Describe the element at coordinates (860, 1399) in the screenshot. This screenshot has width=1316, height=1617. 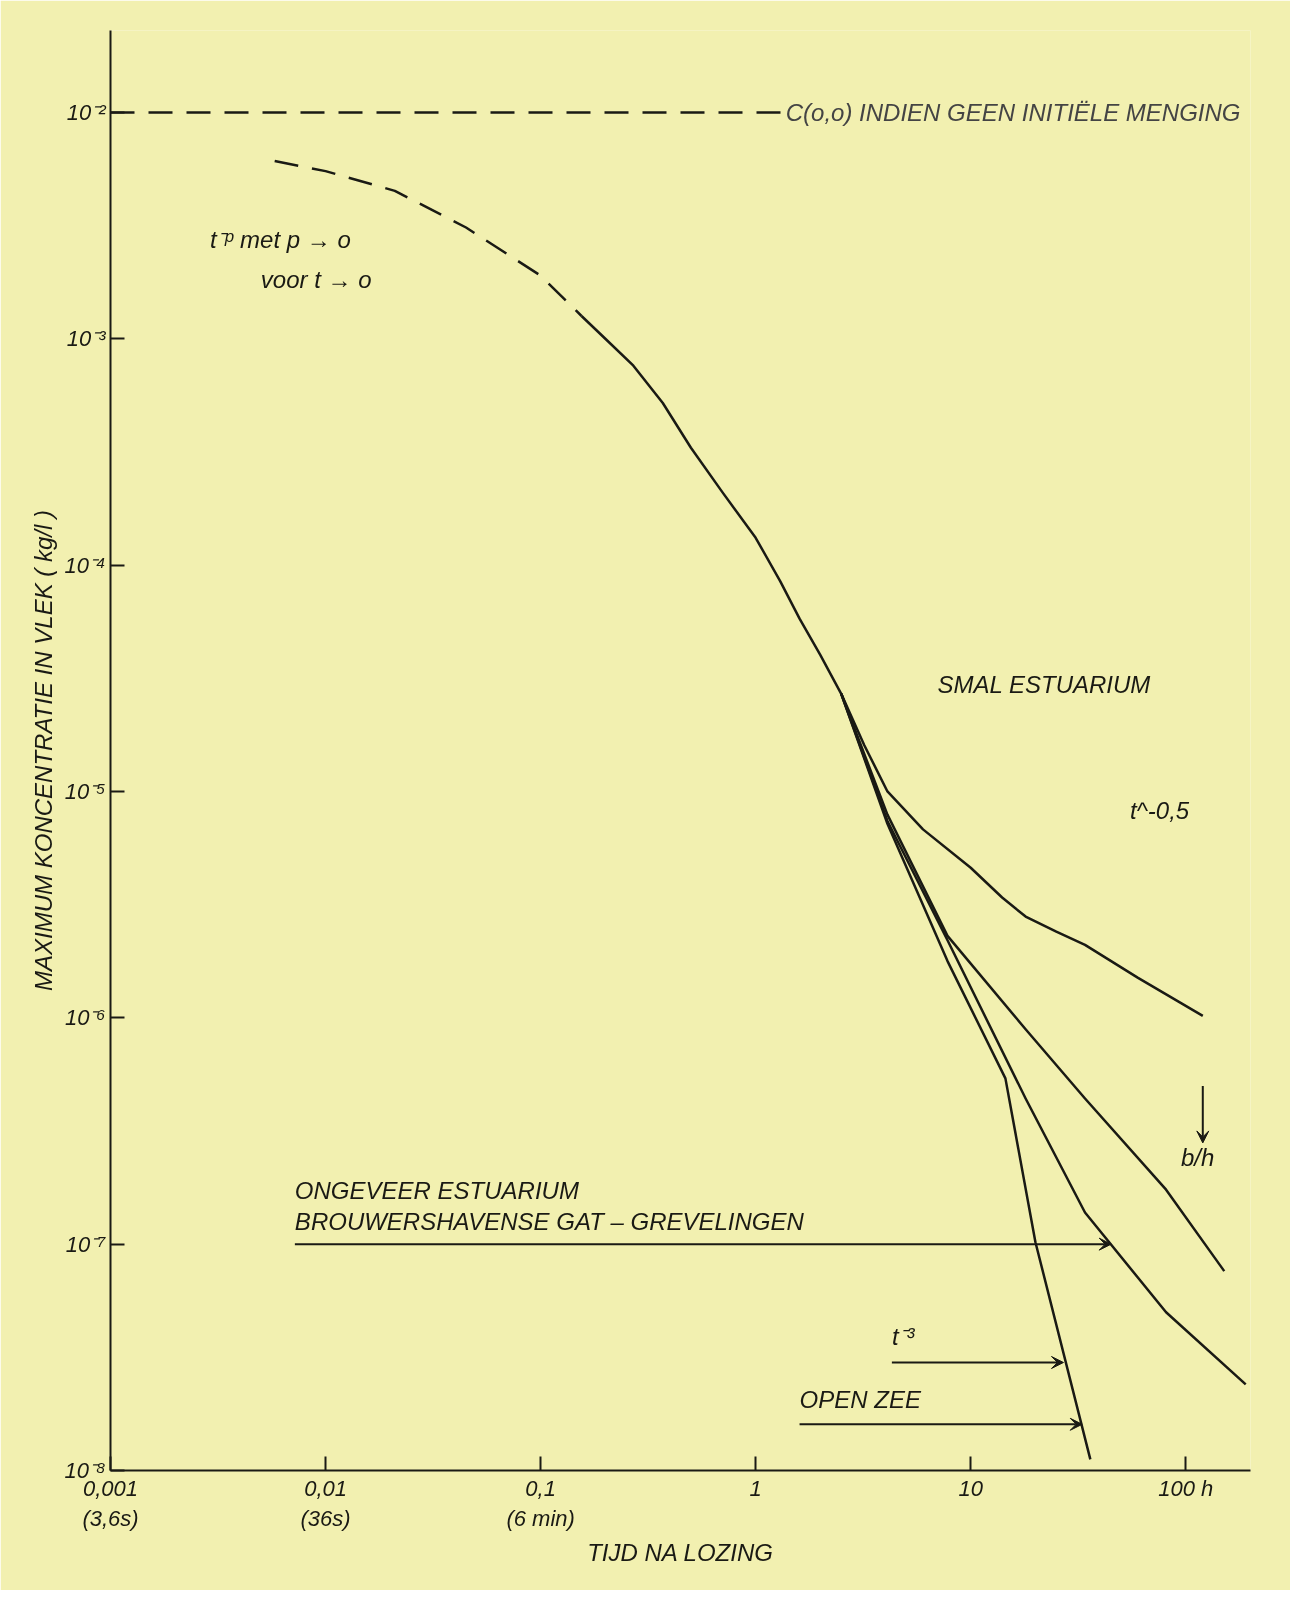
I see `annotation: OPEN ZEE` at that location.